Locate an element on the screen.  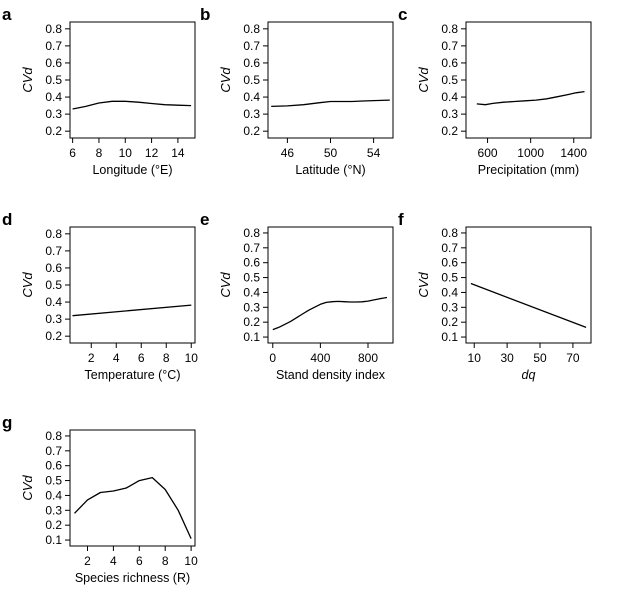
x-axis-title: Latitude (°N) is located at coordinates (330, 170).